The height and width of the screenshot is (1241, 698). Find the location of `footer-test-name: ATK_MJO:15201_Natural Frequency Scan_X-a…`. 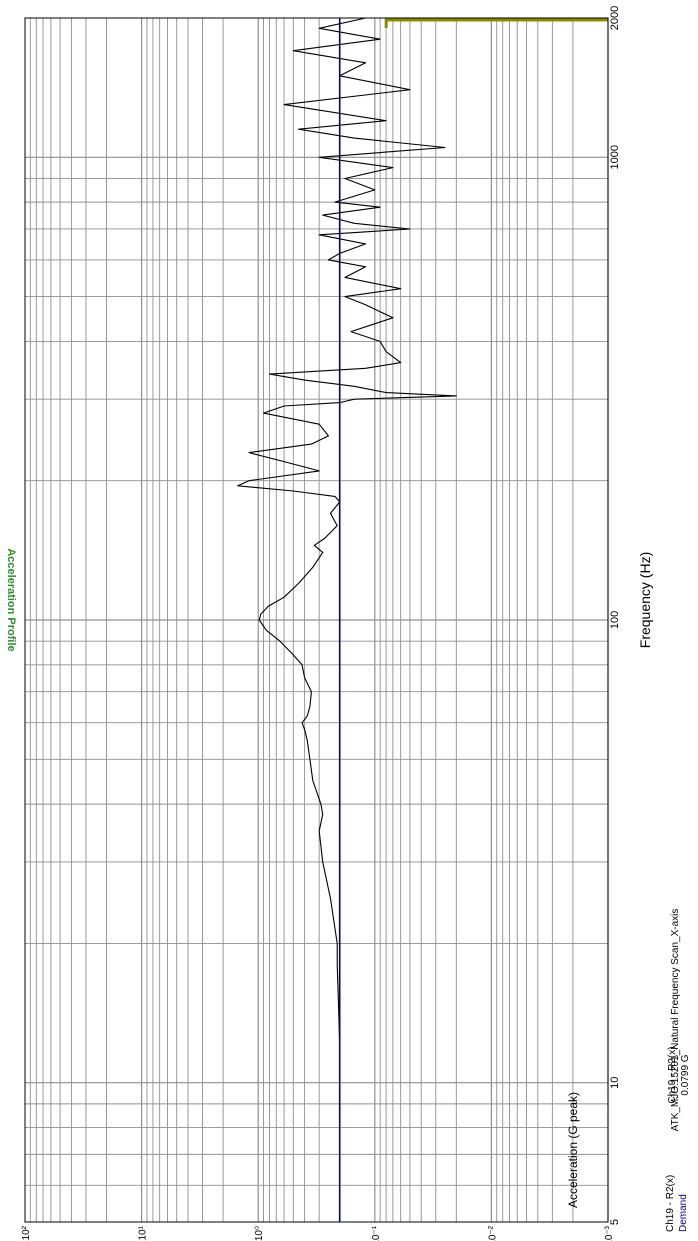

footer-test-name: ATK_MJO:15201_Natural Frequency Scan_X-a… is located at coordinates (675, 1020).